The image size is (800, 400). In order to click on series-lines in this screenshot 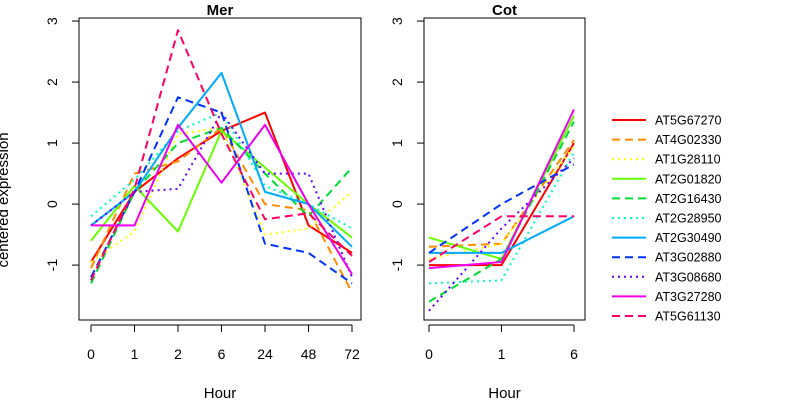, I will do `click(501, 210)`.